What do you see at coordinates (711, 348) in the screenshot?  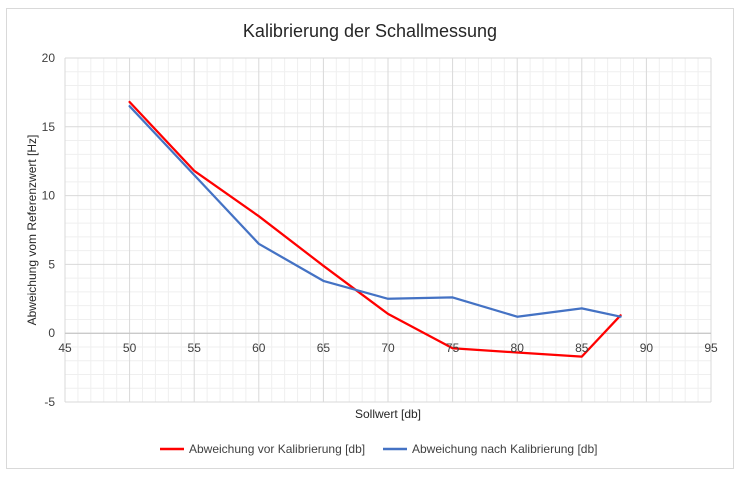 I see `x-tick-label: 95` at bounding box center [711, 348].